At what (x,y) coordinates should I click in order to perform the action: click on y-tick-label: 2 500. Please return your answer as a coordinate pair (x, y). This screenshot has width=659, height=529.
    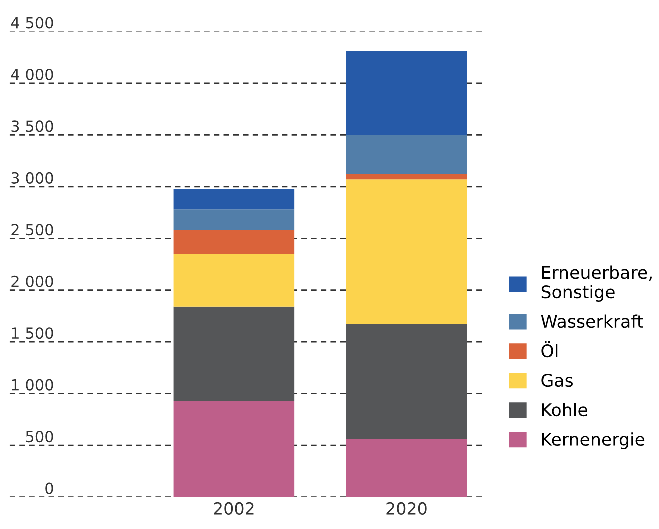
    Looking at the image, I should click on (33, 230).